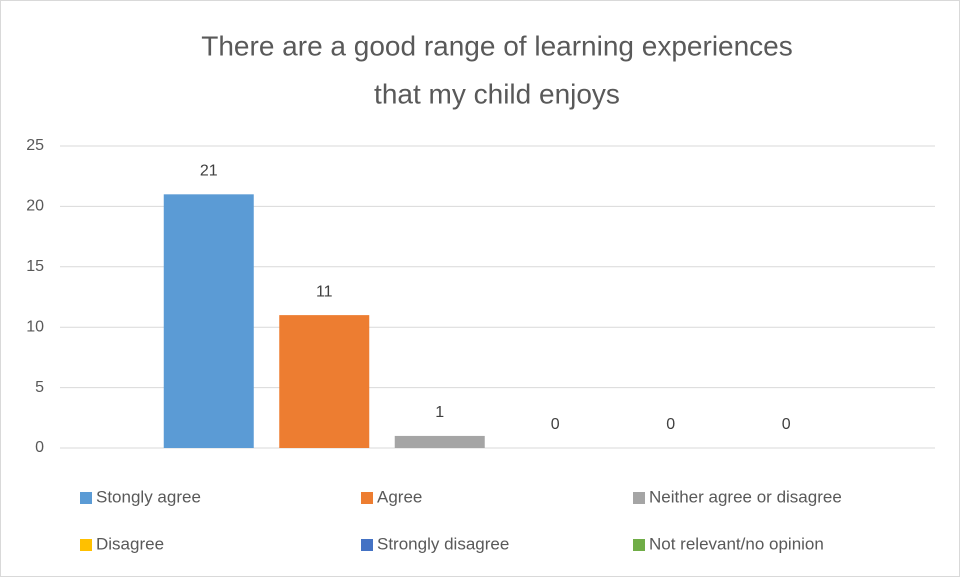 The height and width of the screenshot is (578, 961). I want to click on legend-label: Agree, so click(399, 496).